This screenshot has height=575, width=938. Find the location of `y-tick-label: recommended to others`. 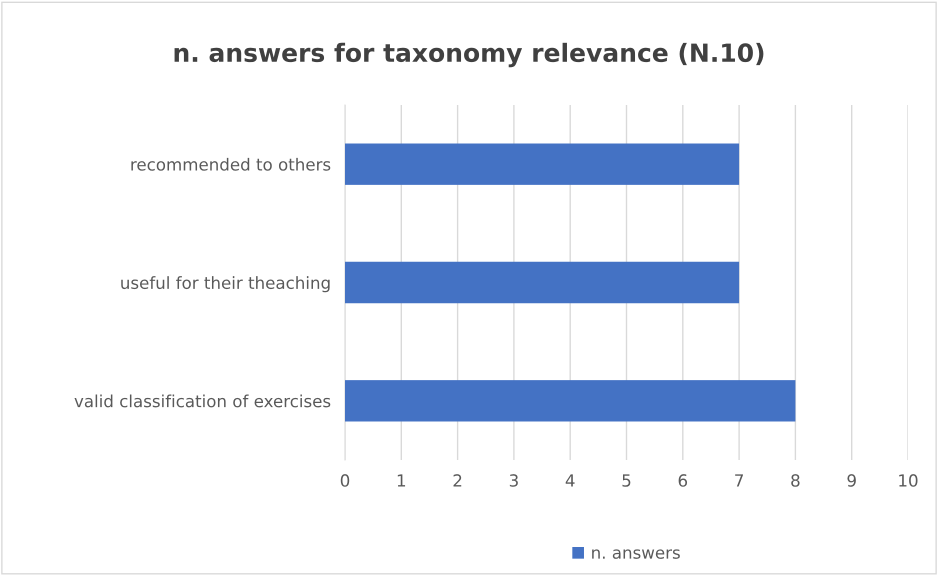

y-tick-label: recommended to others is located at coordinates (230, 164).